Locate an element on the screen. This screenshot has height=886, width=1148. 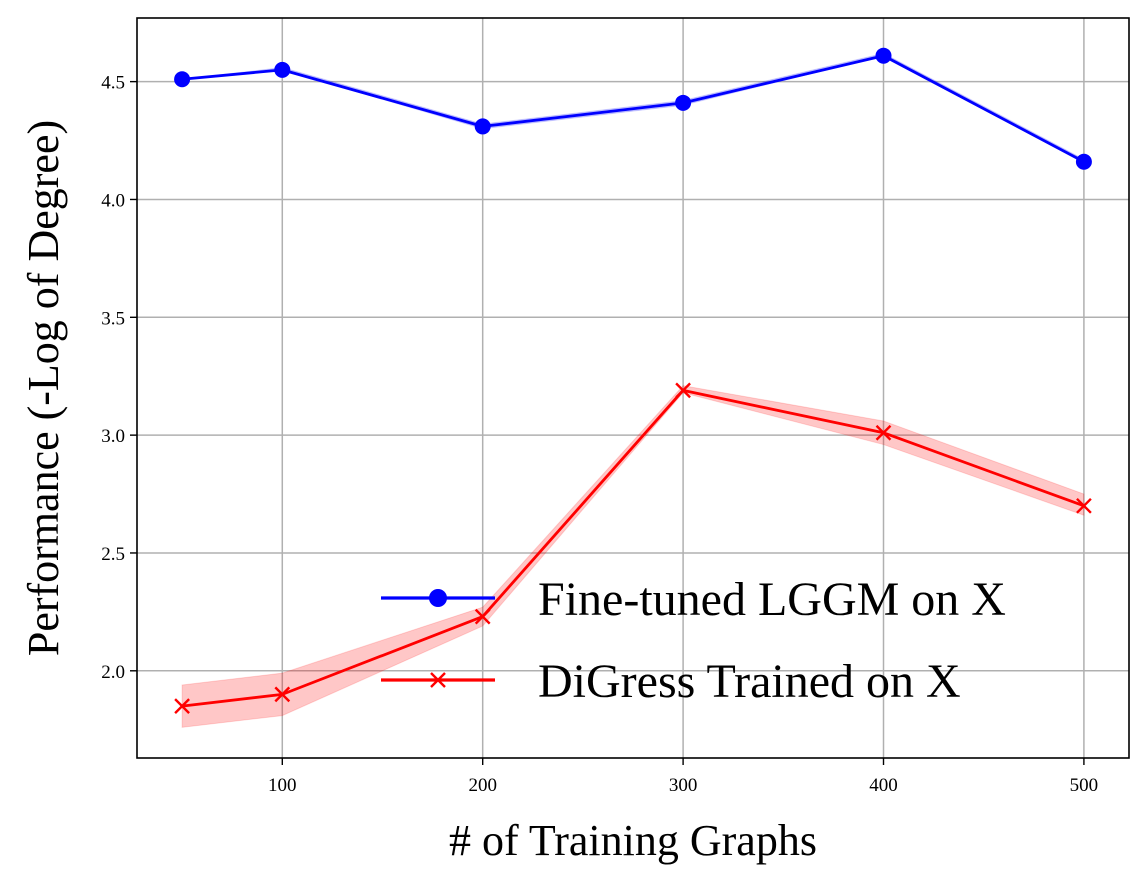
x-axis-title: # of Training Graphs is located at coordinates (633, 840).